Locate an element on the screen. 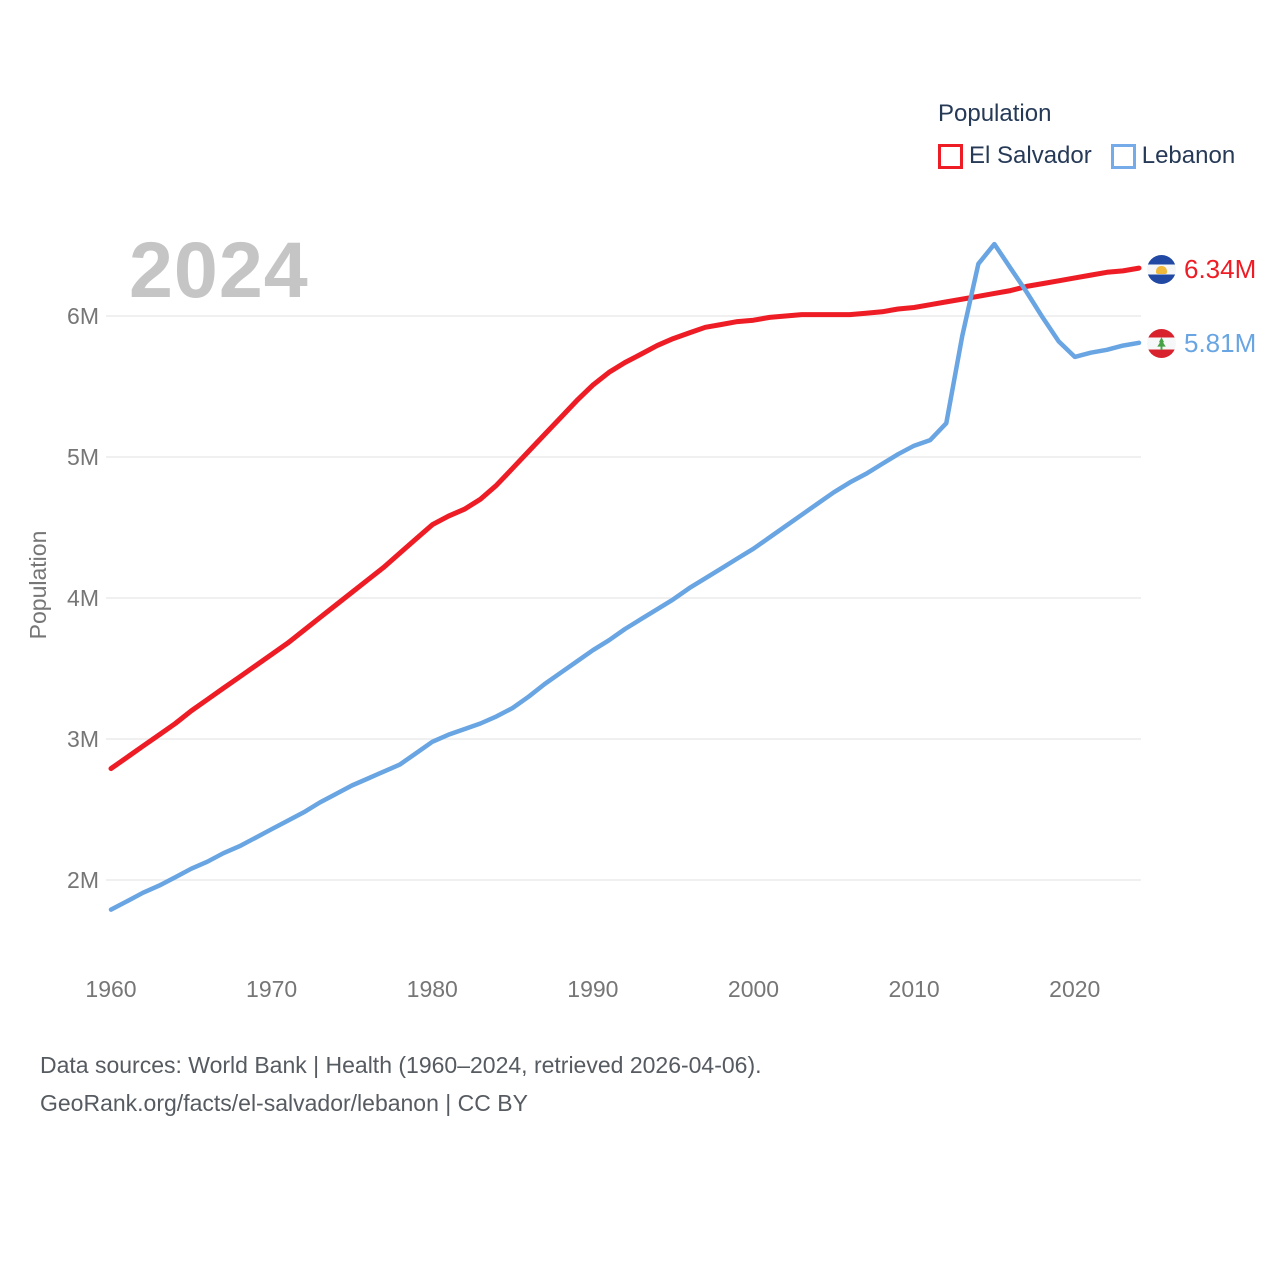 The height and width of the screenshot is (1280, 1280). legend-item-el-salvador: El Salvador is located at coordinates (1015, 156).